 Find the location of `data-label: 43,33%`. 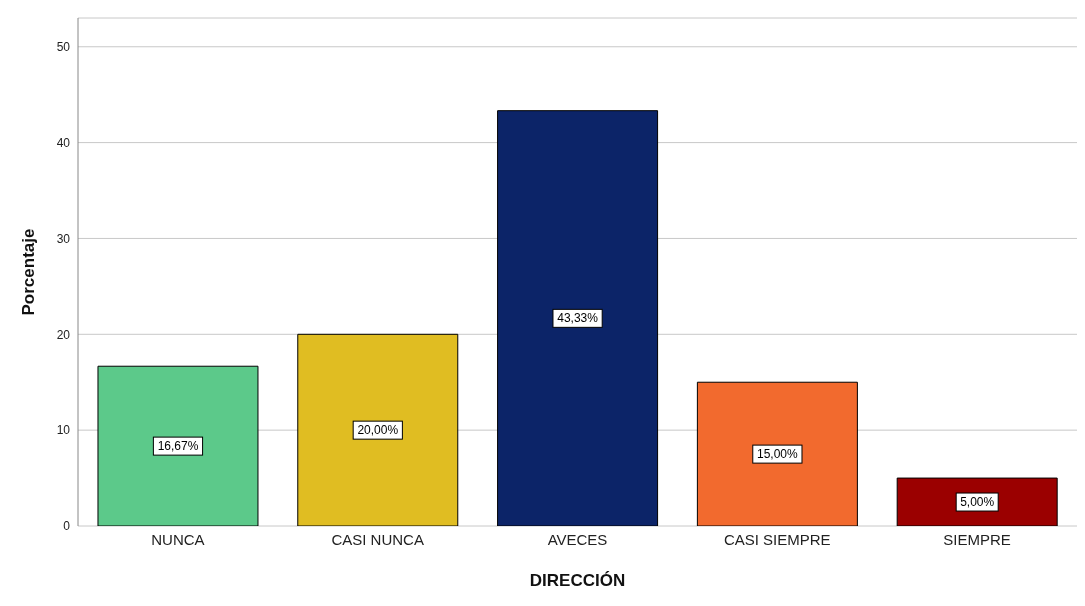

data-label: 43,33% is located at coordinates (578, 318).